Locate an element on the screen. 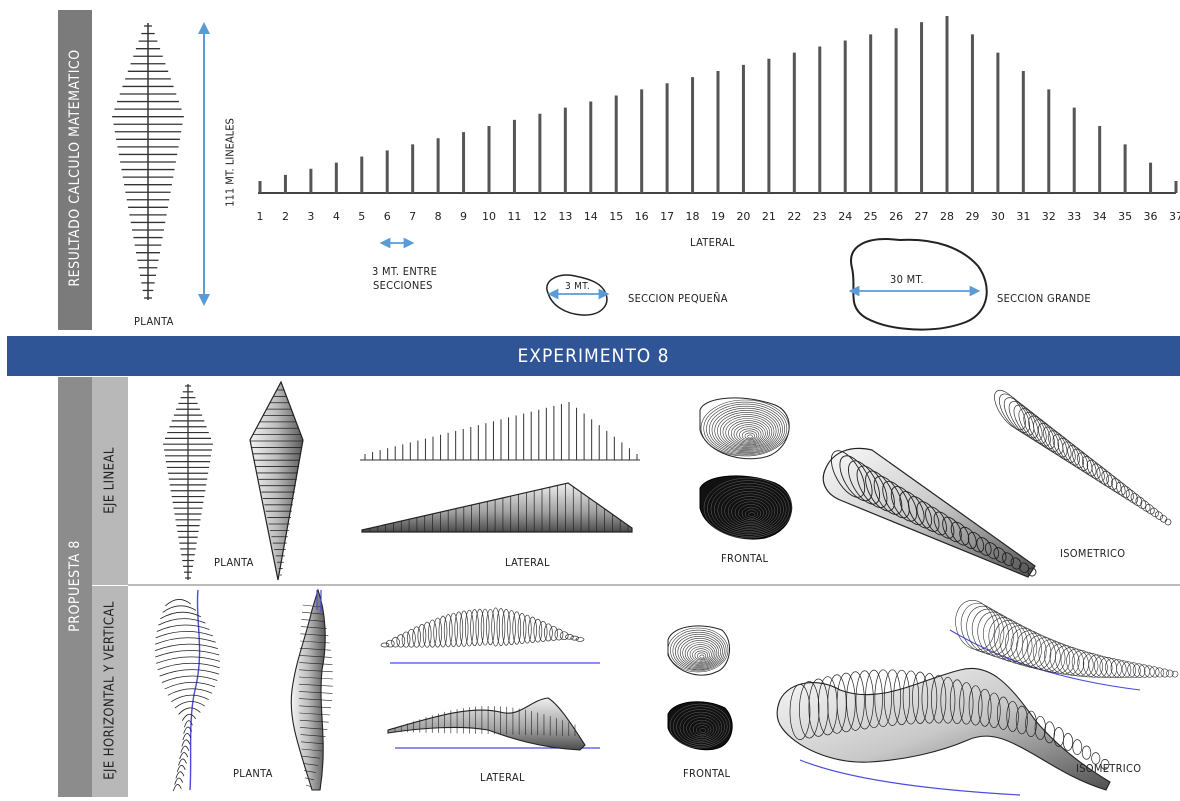 This screenshot has height=801, width=1180. section-number: 29 is located at coordinates (972, 216).